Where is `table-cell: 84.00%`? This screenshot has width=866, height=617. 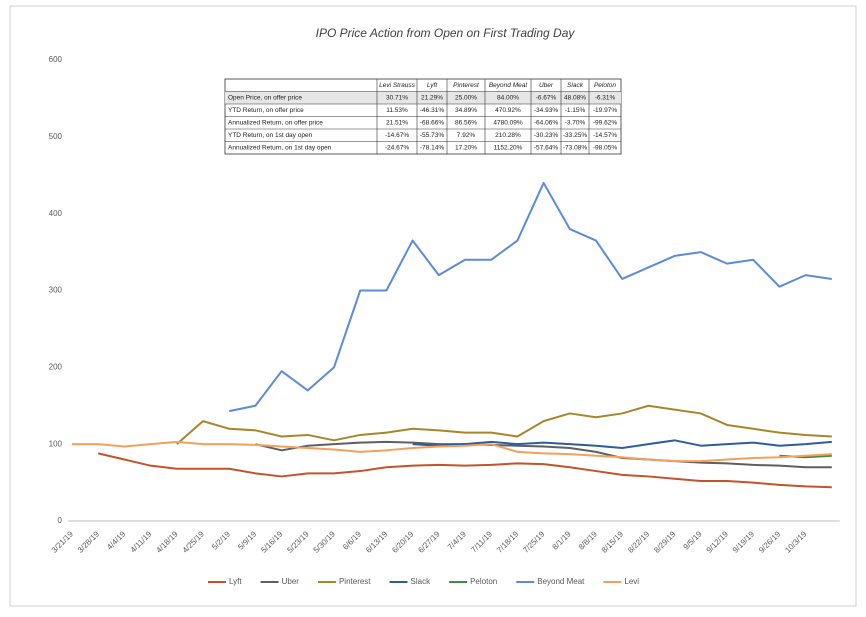
table-cell: 84.00% is located at coordinates (508, 97).